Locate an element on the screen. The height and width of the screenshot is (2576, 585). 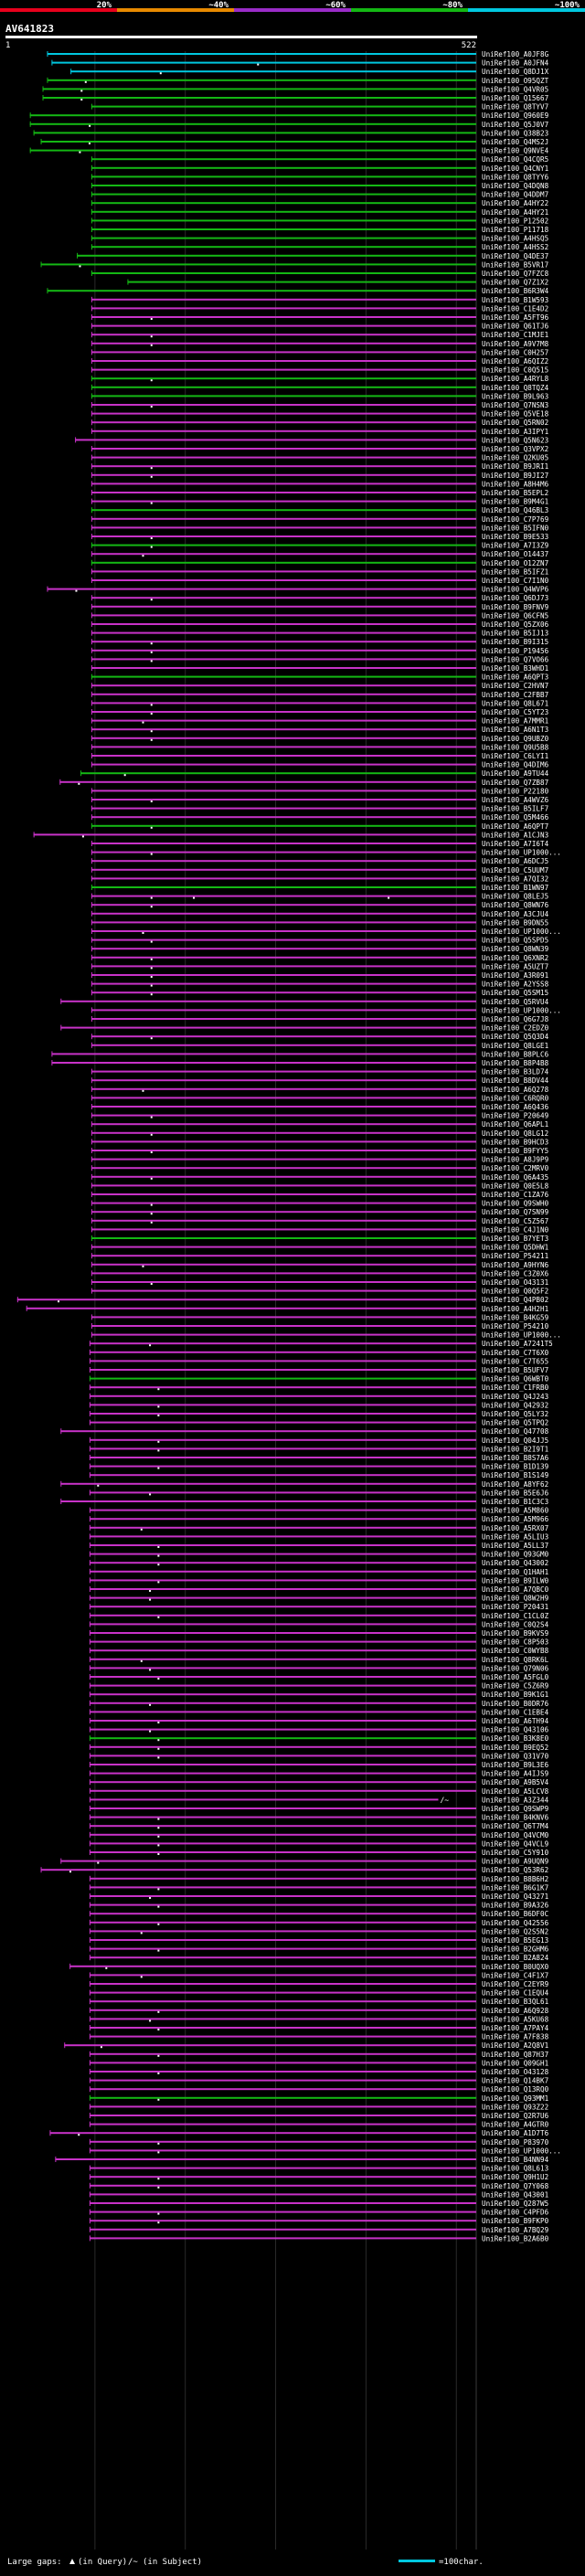
hit-label: UniRef100_A7QI32 is located at coordinates (515, 879).